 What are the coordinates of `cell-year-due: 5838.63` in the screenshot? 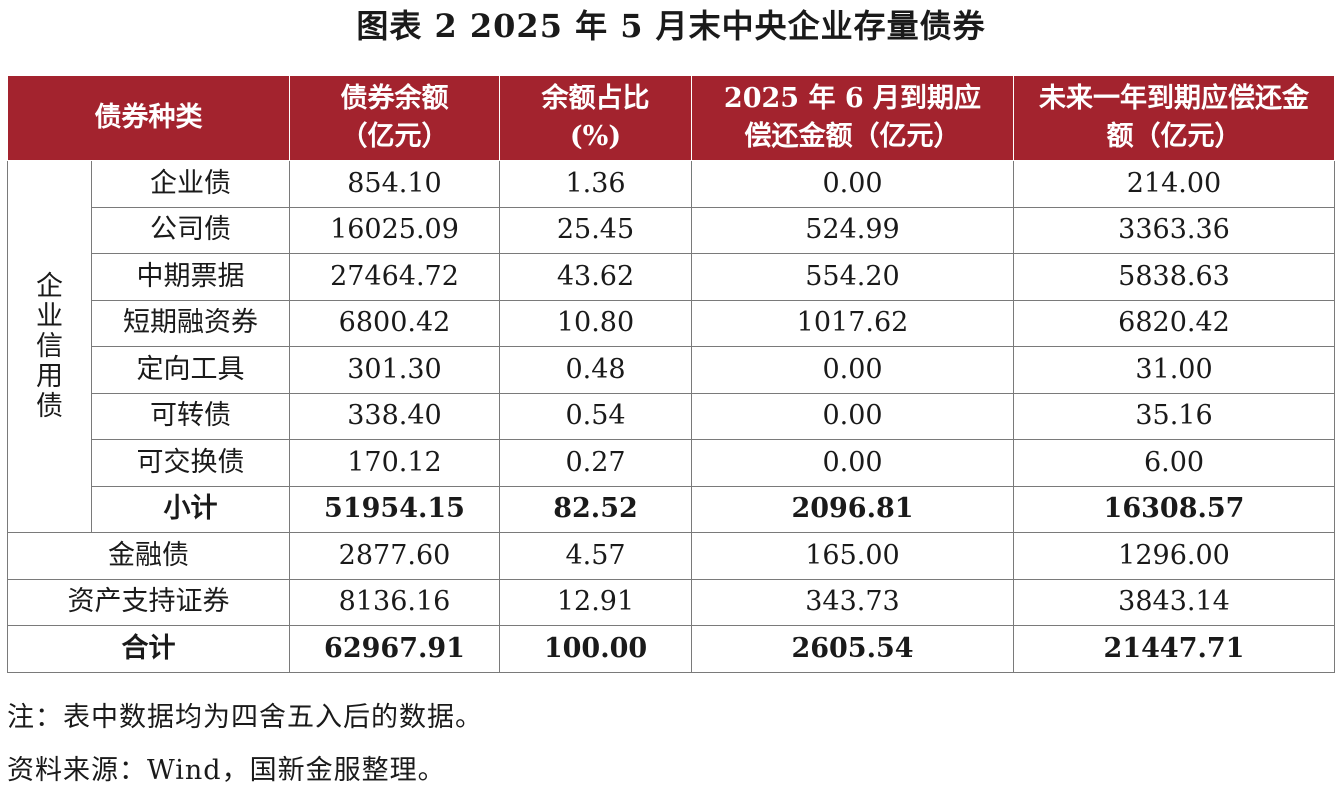 It's located at (1174, 277).